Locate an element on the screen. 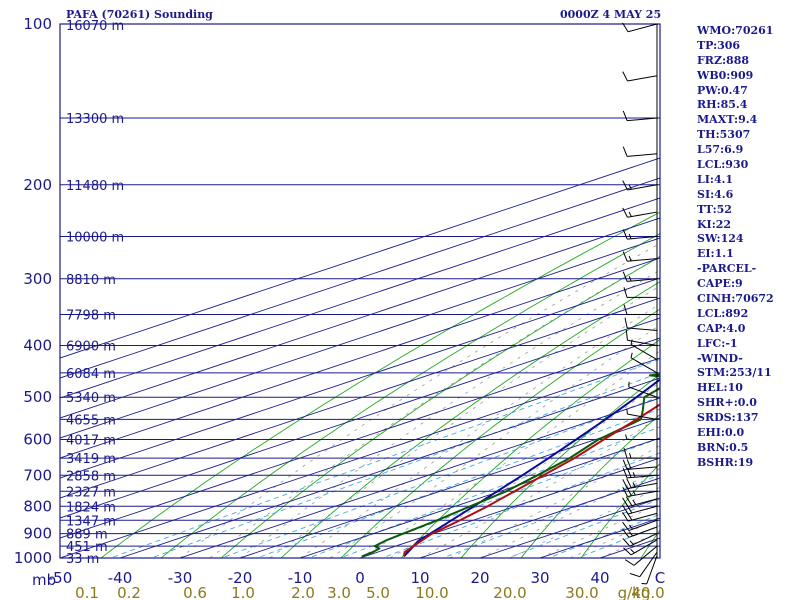 The image size is (800, 600). height-label: 8810 m is located at coordinates (91, 280).